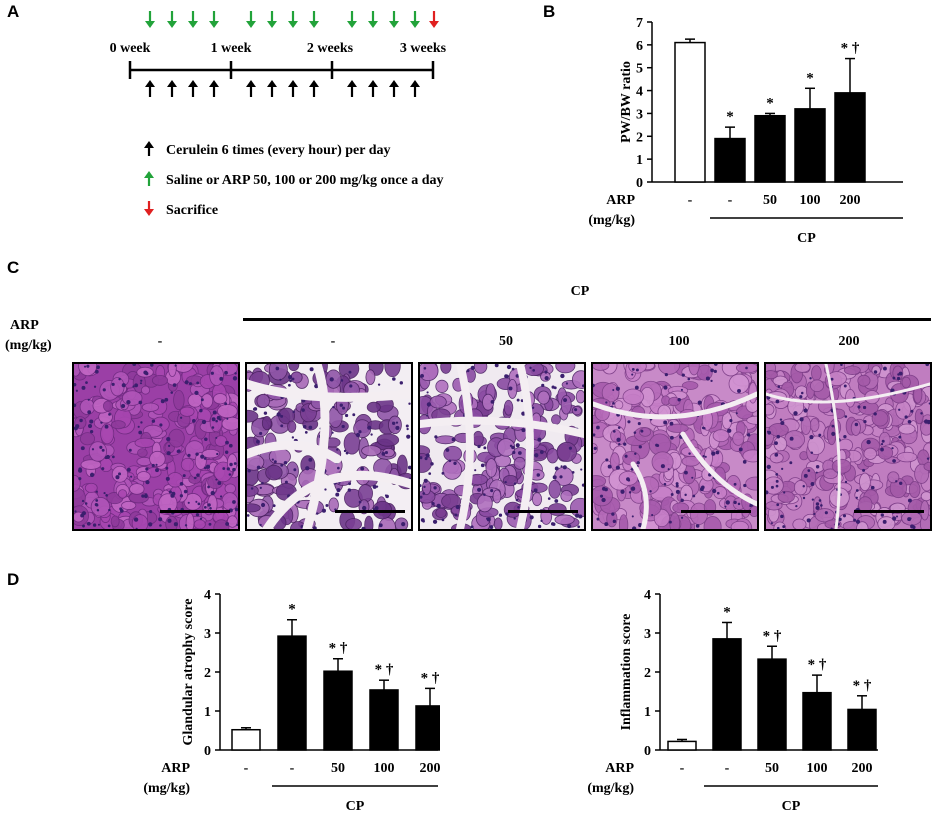  I want to click on y-tick-label: 1, so click(647, 712).